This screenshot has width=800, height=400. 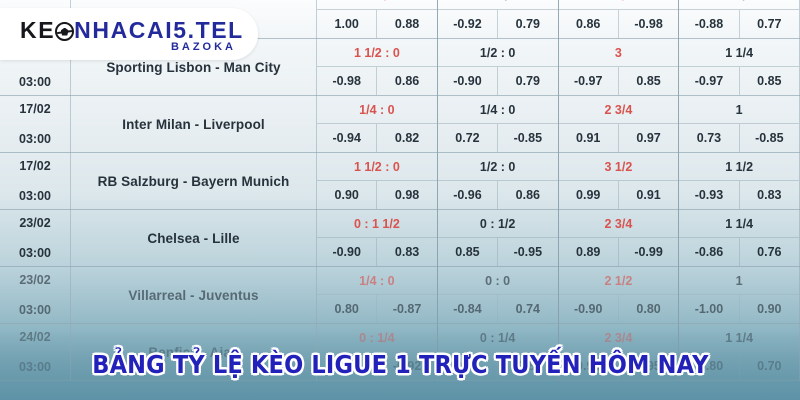 What do you see at coordinates (769, 195) in the screenshot?
I see `odds-under: 0.83` at bounding box center [769, 195].